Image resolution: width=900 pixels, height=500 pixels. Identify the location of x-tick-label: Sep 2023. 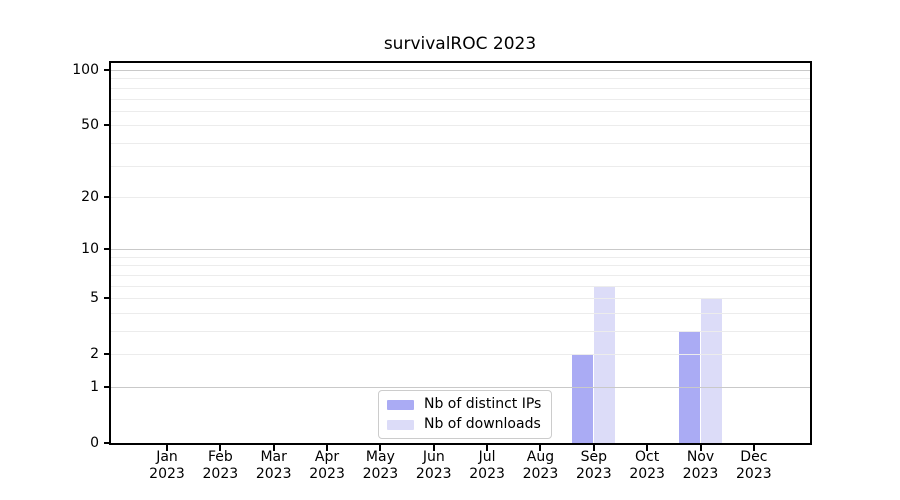
(594, 466).